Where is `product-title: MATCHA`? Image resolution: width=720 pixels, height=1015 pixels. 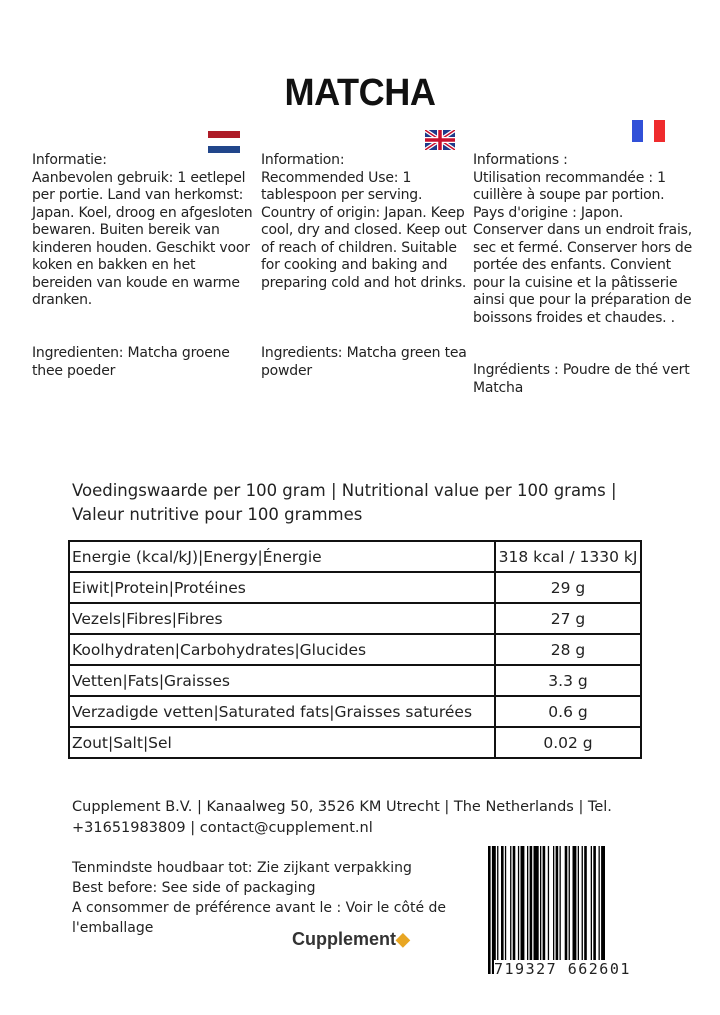
product-title: MATCHA is located at coordinates (360, 93).